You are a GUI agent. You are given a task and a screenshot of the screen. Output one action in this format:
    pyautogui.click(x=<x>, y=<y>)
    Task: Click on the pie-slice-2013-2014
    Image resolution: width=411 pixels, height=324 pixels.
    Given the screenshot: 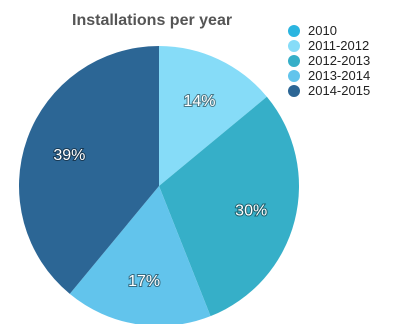 What is the action you would take?
    pyautogui.click(x=140, y=255)
    